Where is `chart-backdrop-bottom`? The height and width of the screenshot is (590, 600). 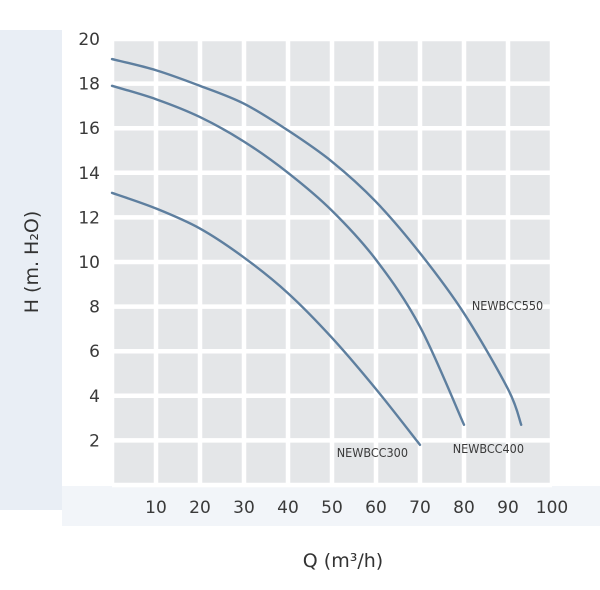 chart-backdrop-bottom is located at coordinates (331, 506).